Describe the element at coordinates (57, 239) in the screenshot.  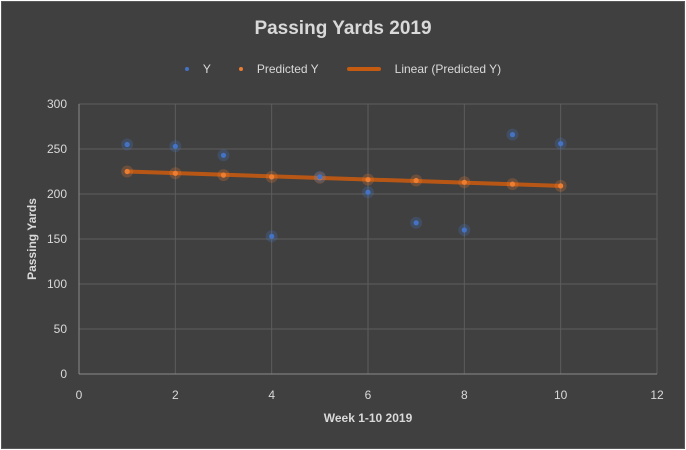
I see `y-tick-label: 150` at that location.